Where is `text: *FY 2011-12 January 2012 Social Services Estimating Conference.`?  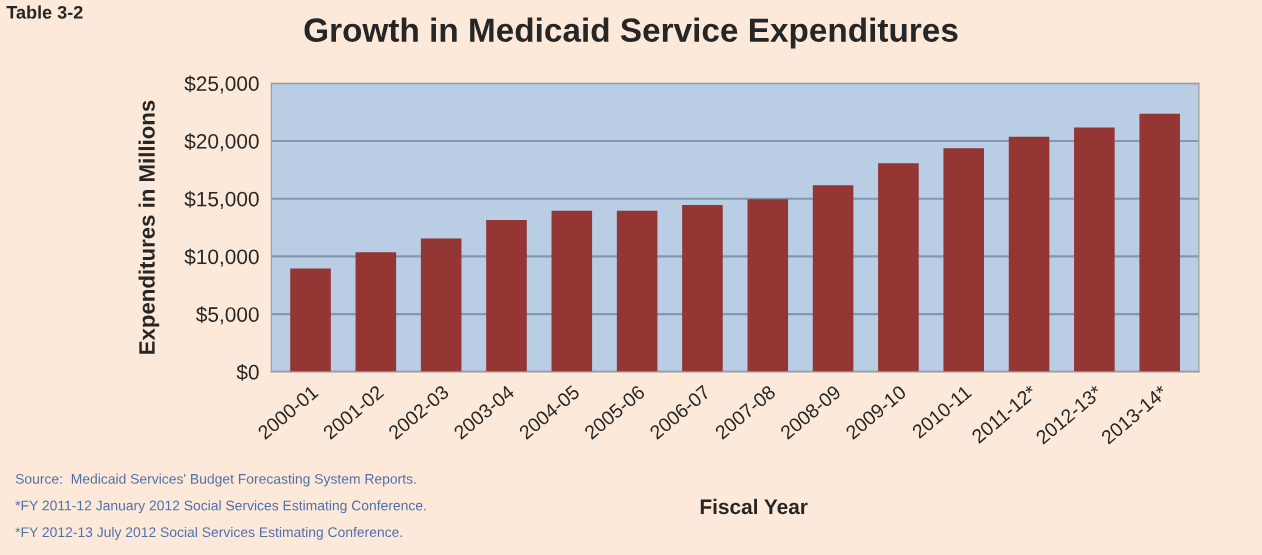
text: *FY 2011-12 January 2012 Social Services Estimating Conference. is located at coordinates (220, 507).